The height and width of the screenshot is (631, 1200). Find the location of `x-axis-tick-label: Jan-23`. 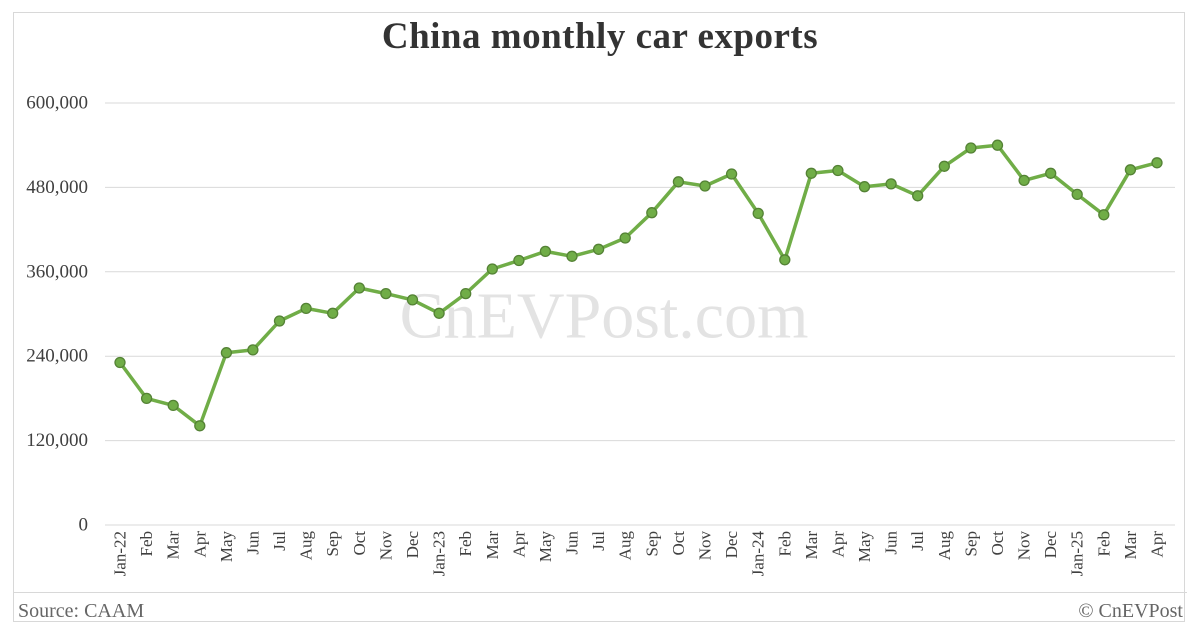

x-axis-tick-label: Jan-23 is located at coordinates (439, 553).